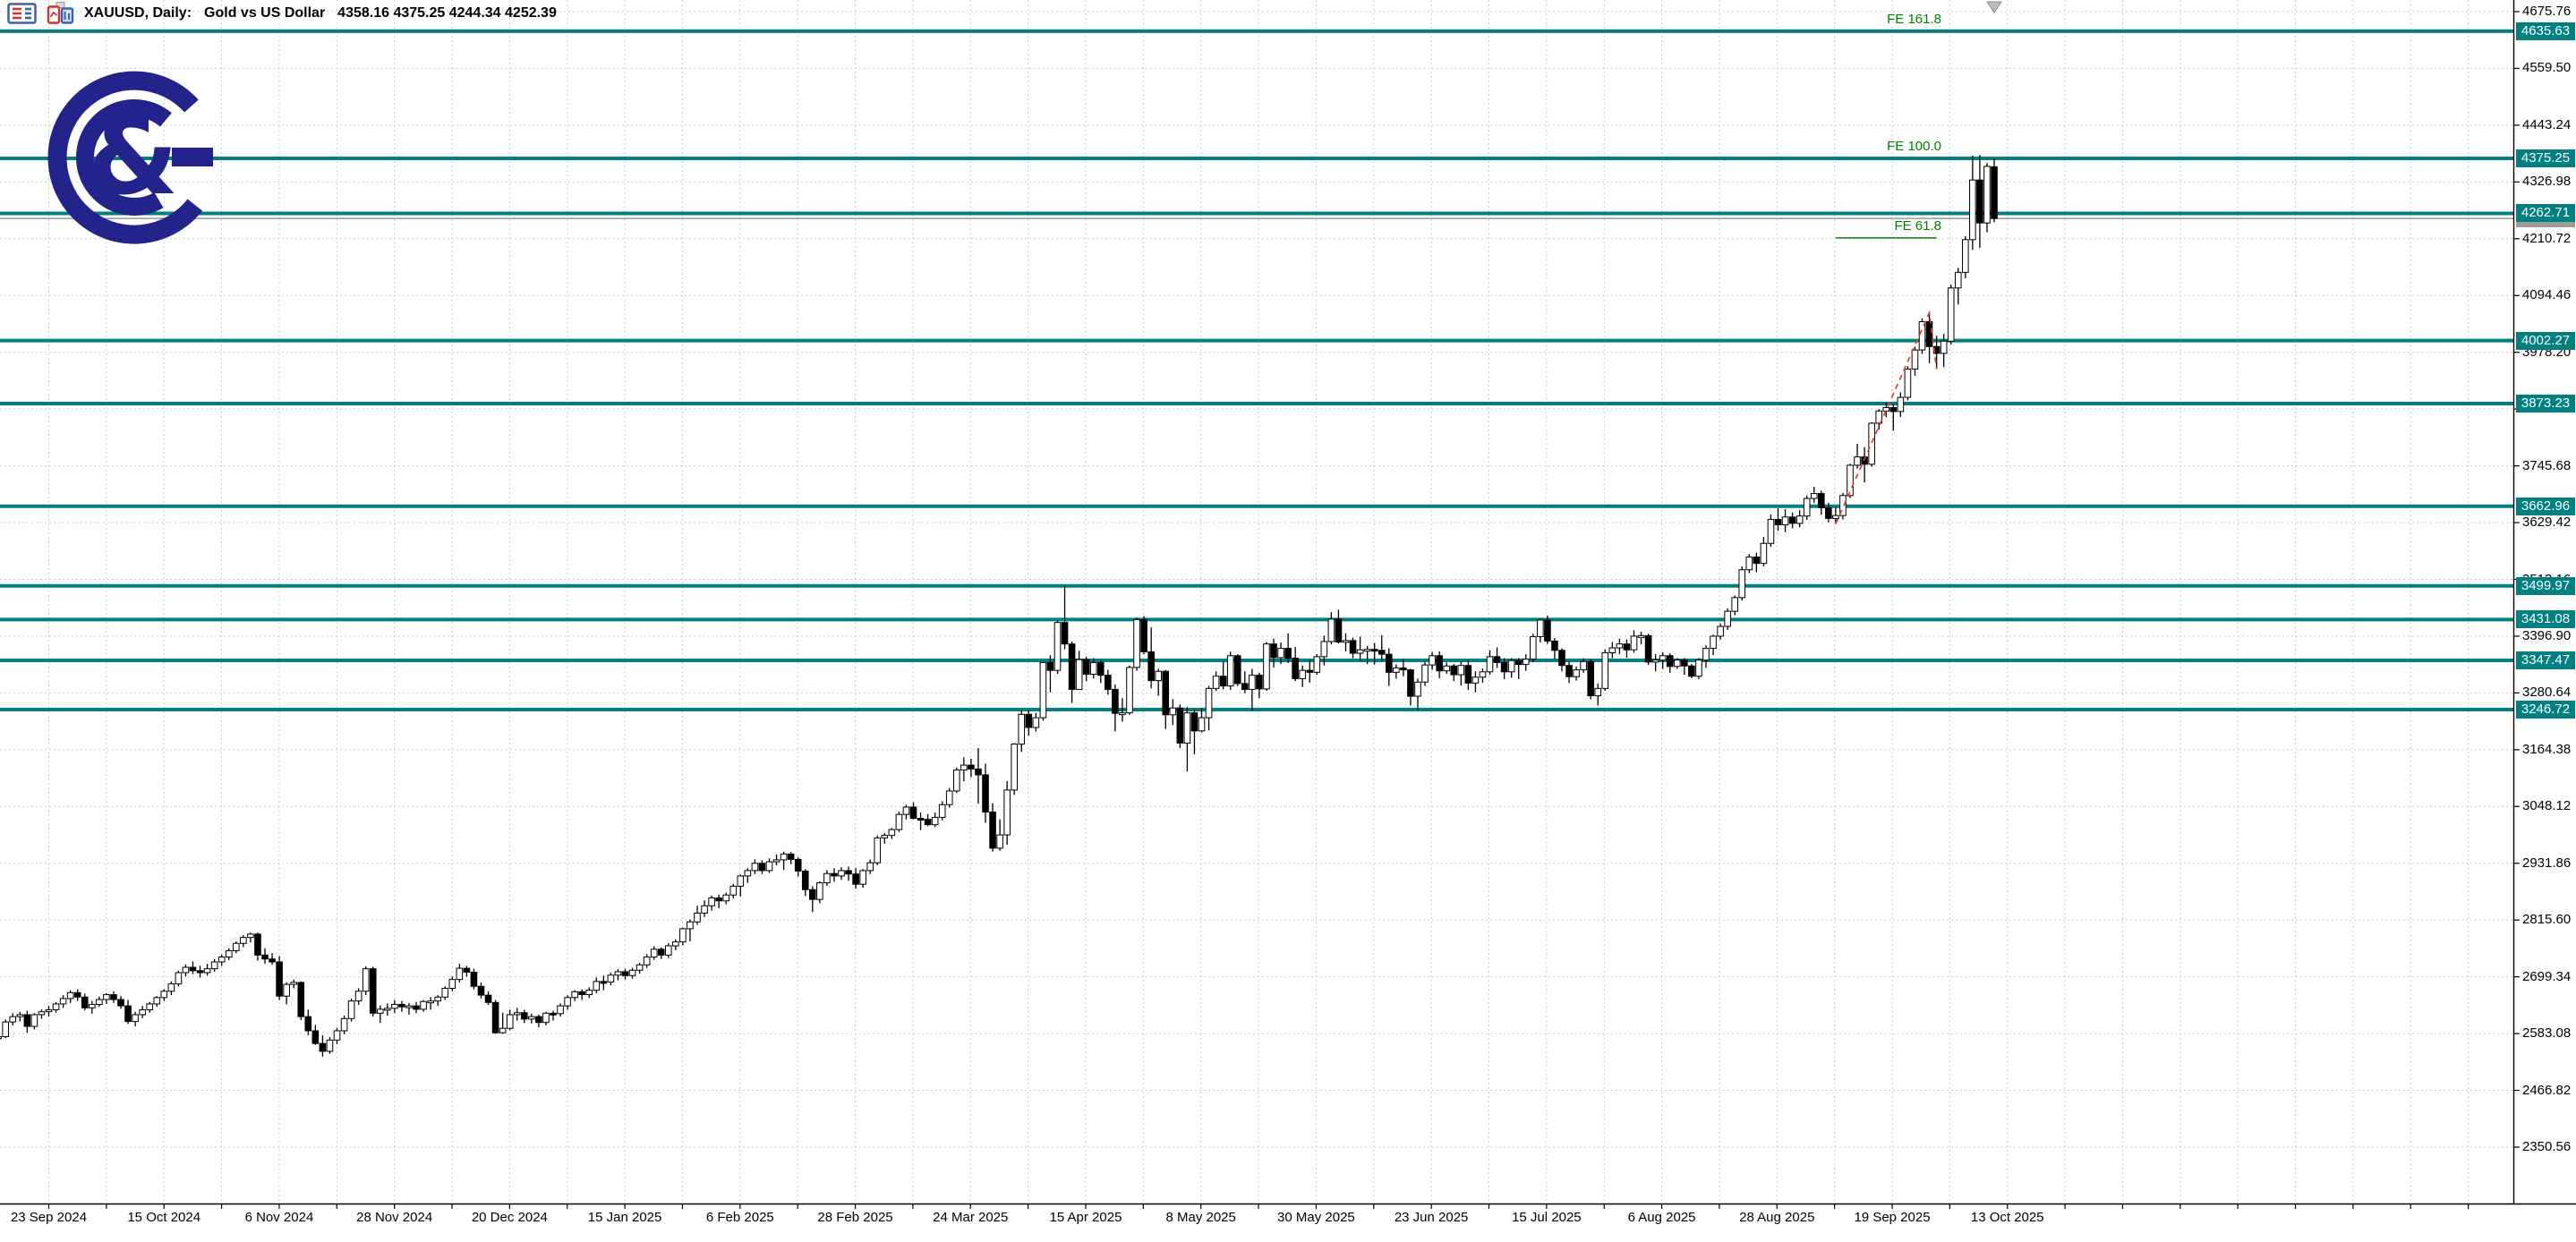  What do you see at coordinates (1886, 134) in the screenshot?
I see `fib-expansion-levels` at bounding box center [1886, 134].